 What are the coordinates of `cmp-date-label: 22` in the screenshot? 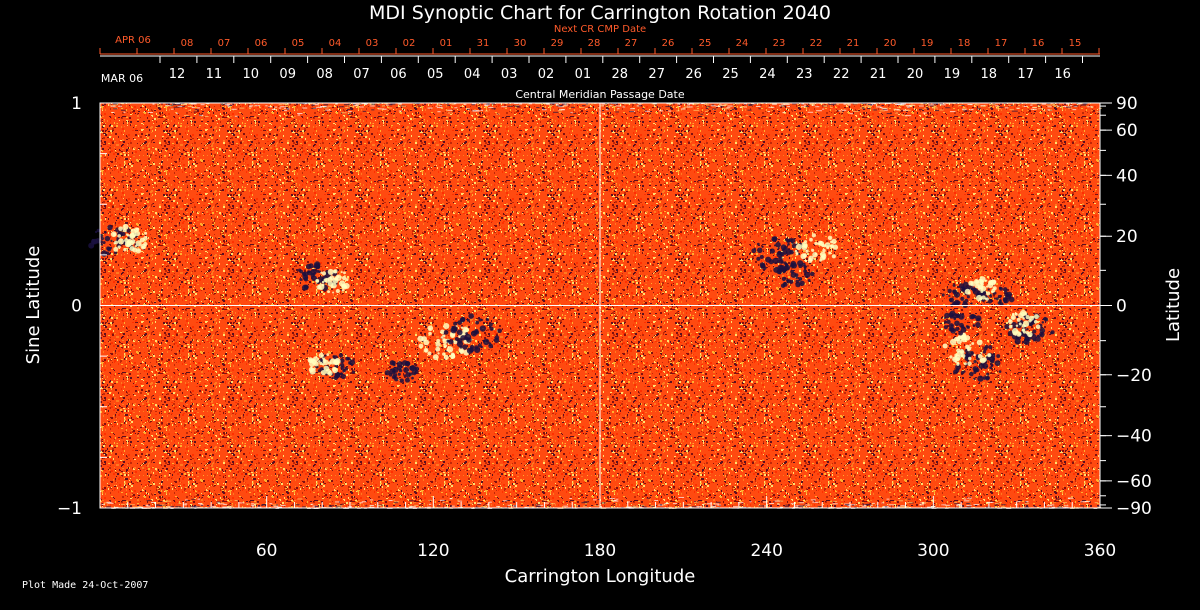 It's located at (841, 74).